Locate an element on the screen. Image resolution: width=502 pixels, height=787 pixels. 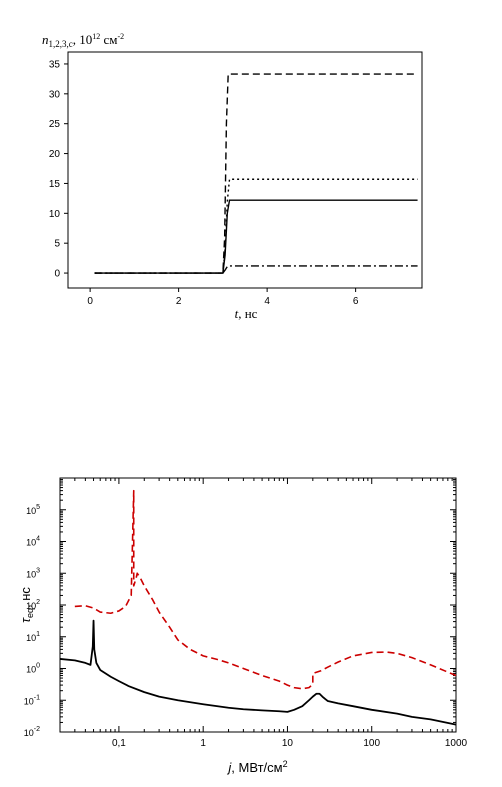
series-line-dot is located at coordinates (256, 226).